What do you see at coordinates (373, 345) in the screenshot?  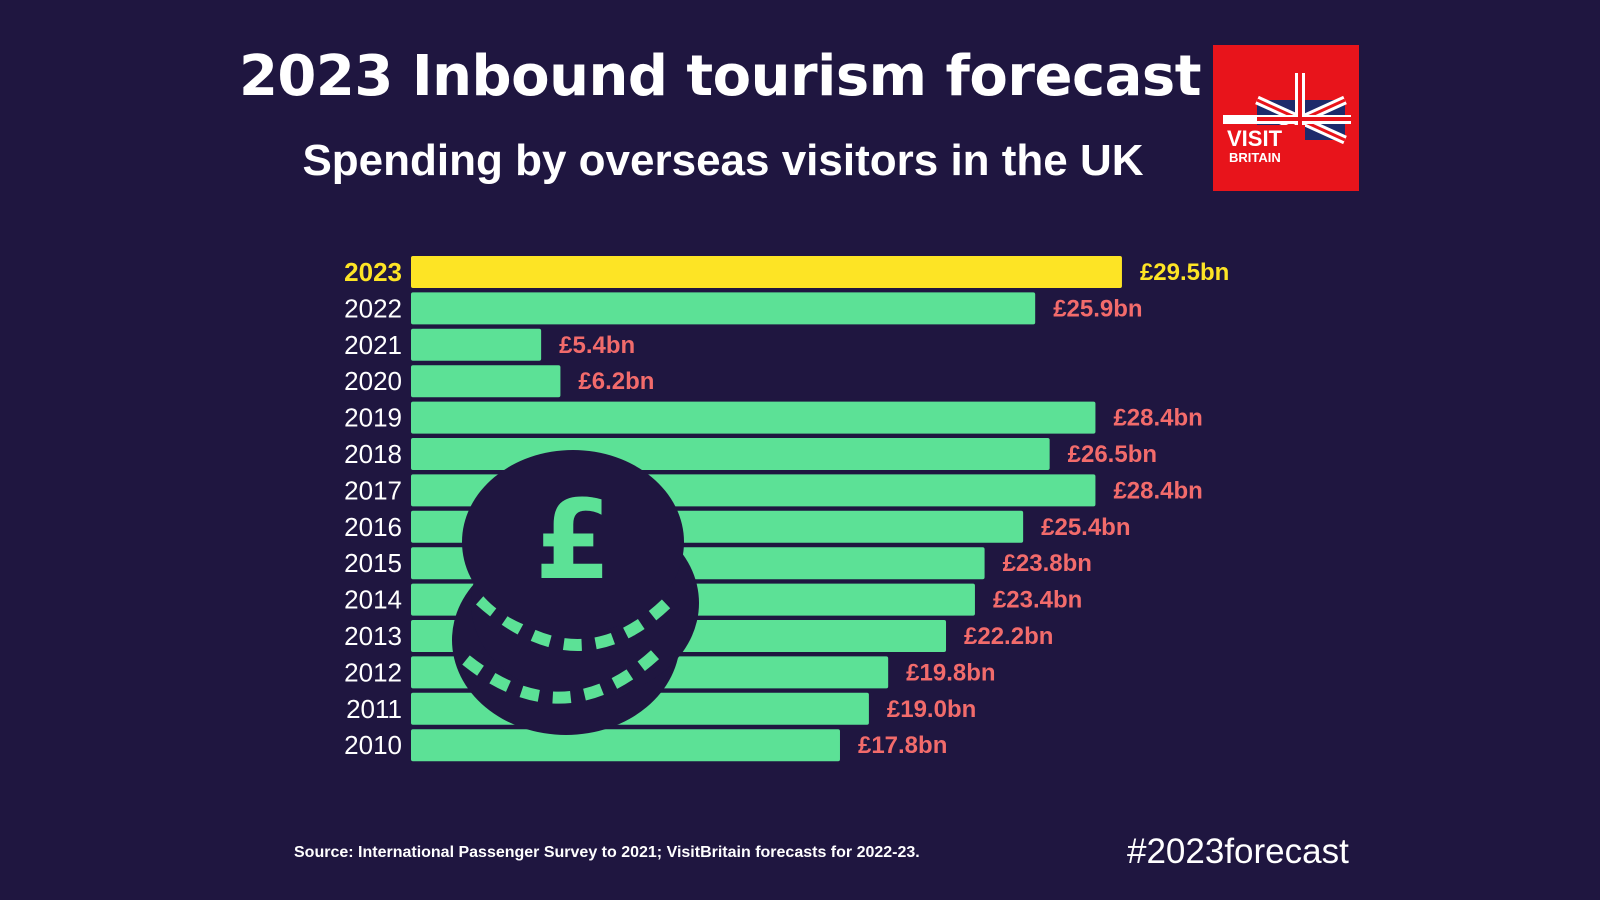 I see `year-label-2021: 2021` at bounding box center [373, 345].